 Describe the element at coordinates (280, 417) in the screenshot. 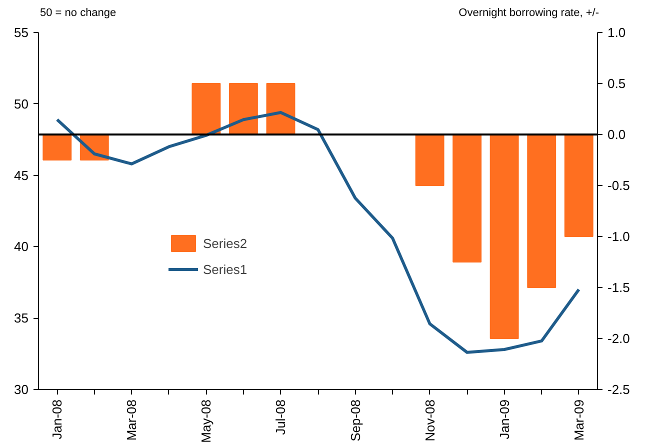

I see `x-tick-label: Jul-08` at that location.